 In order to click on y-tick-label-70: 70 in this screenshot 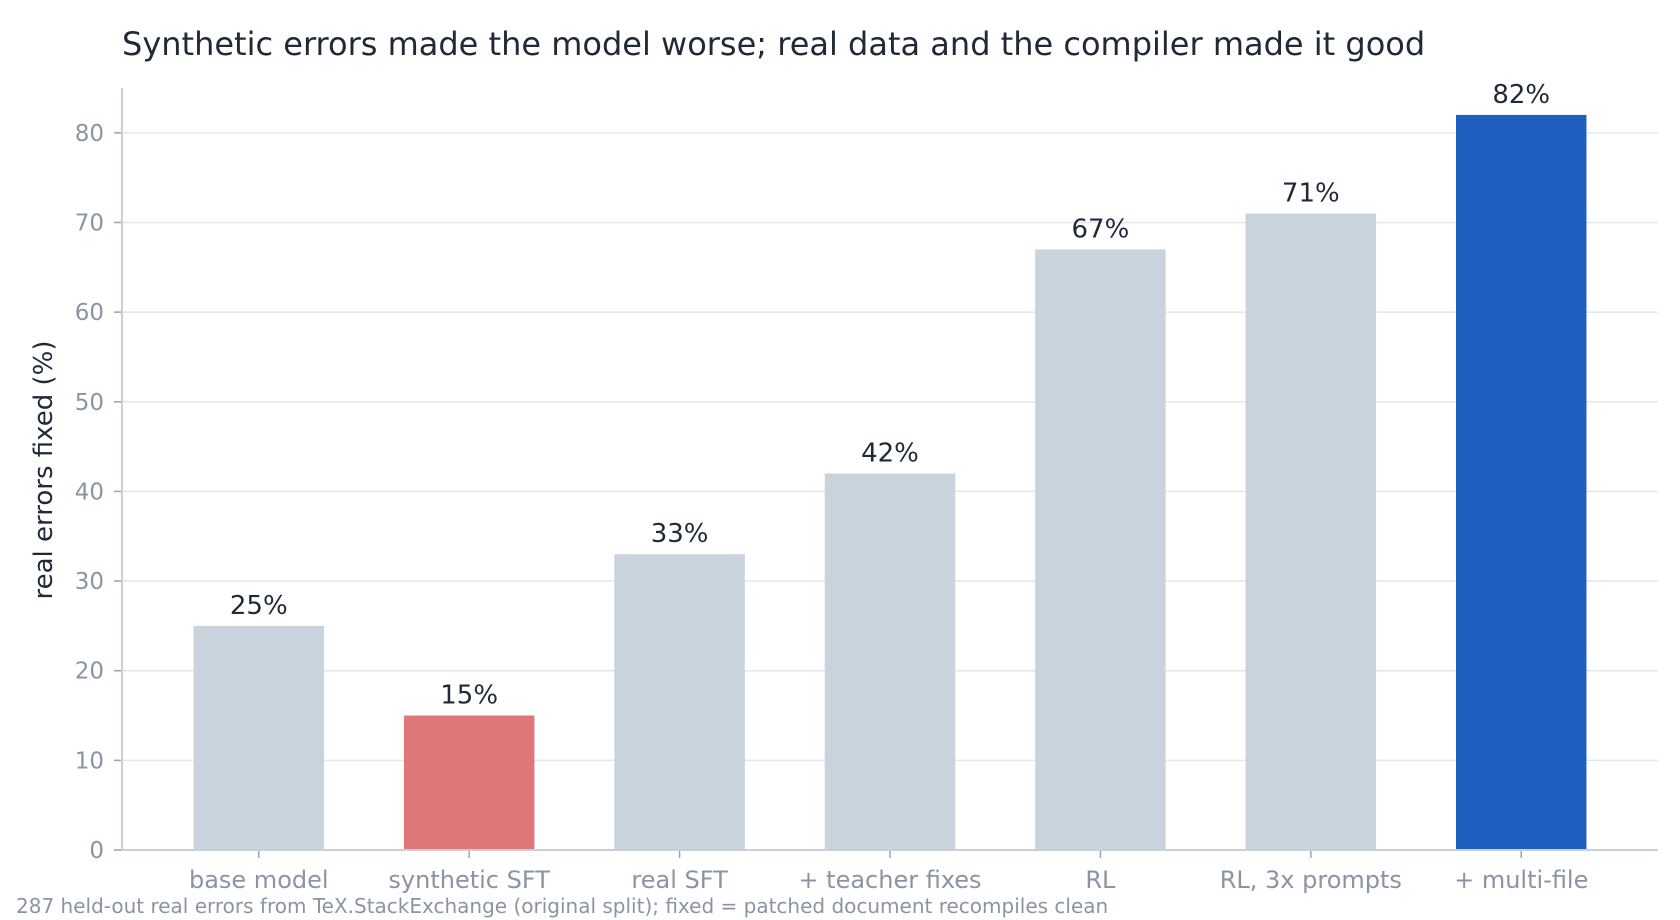, I will do `click(89, 223)`.